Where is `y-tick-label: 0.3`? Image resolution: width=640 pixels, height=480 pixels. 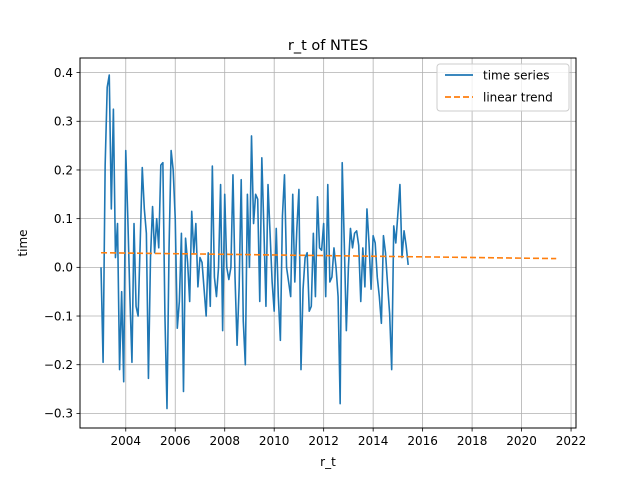 y-tick-label: 0.3 is located at coordinates (63, 122).